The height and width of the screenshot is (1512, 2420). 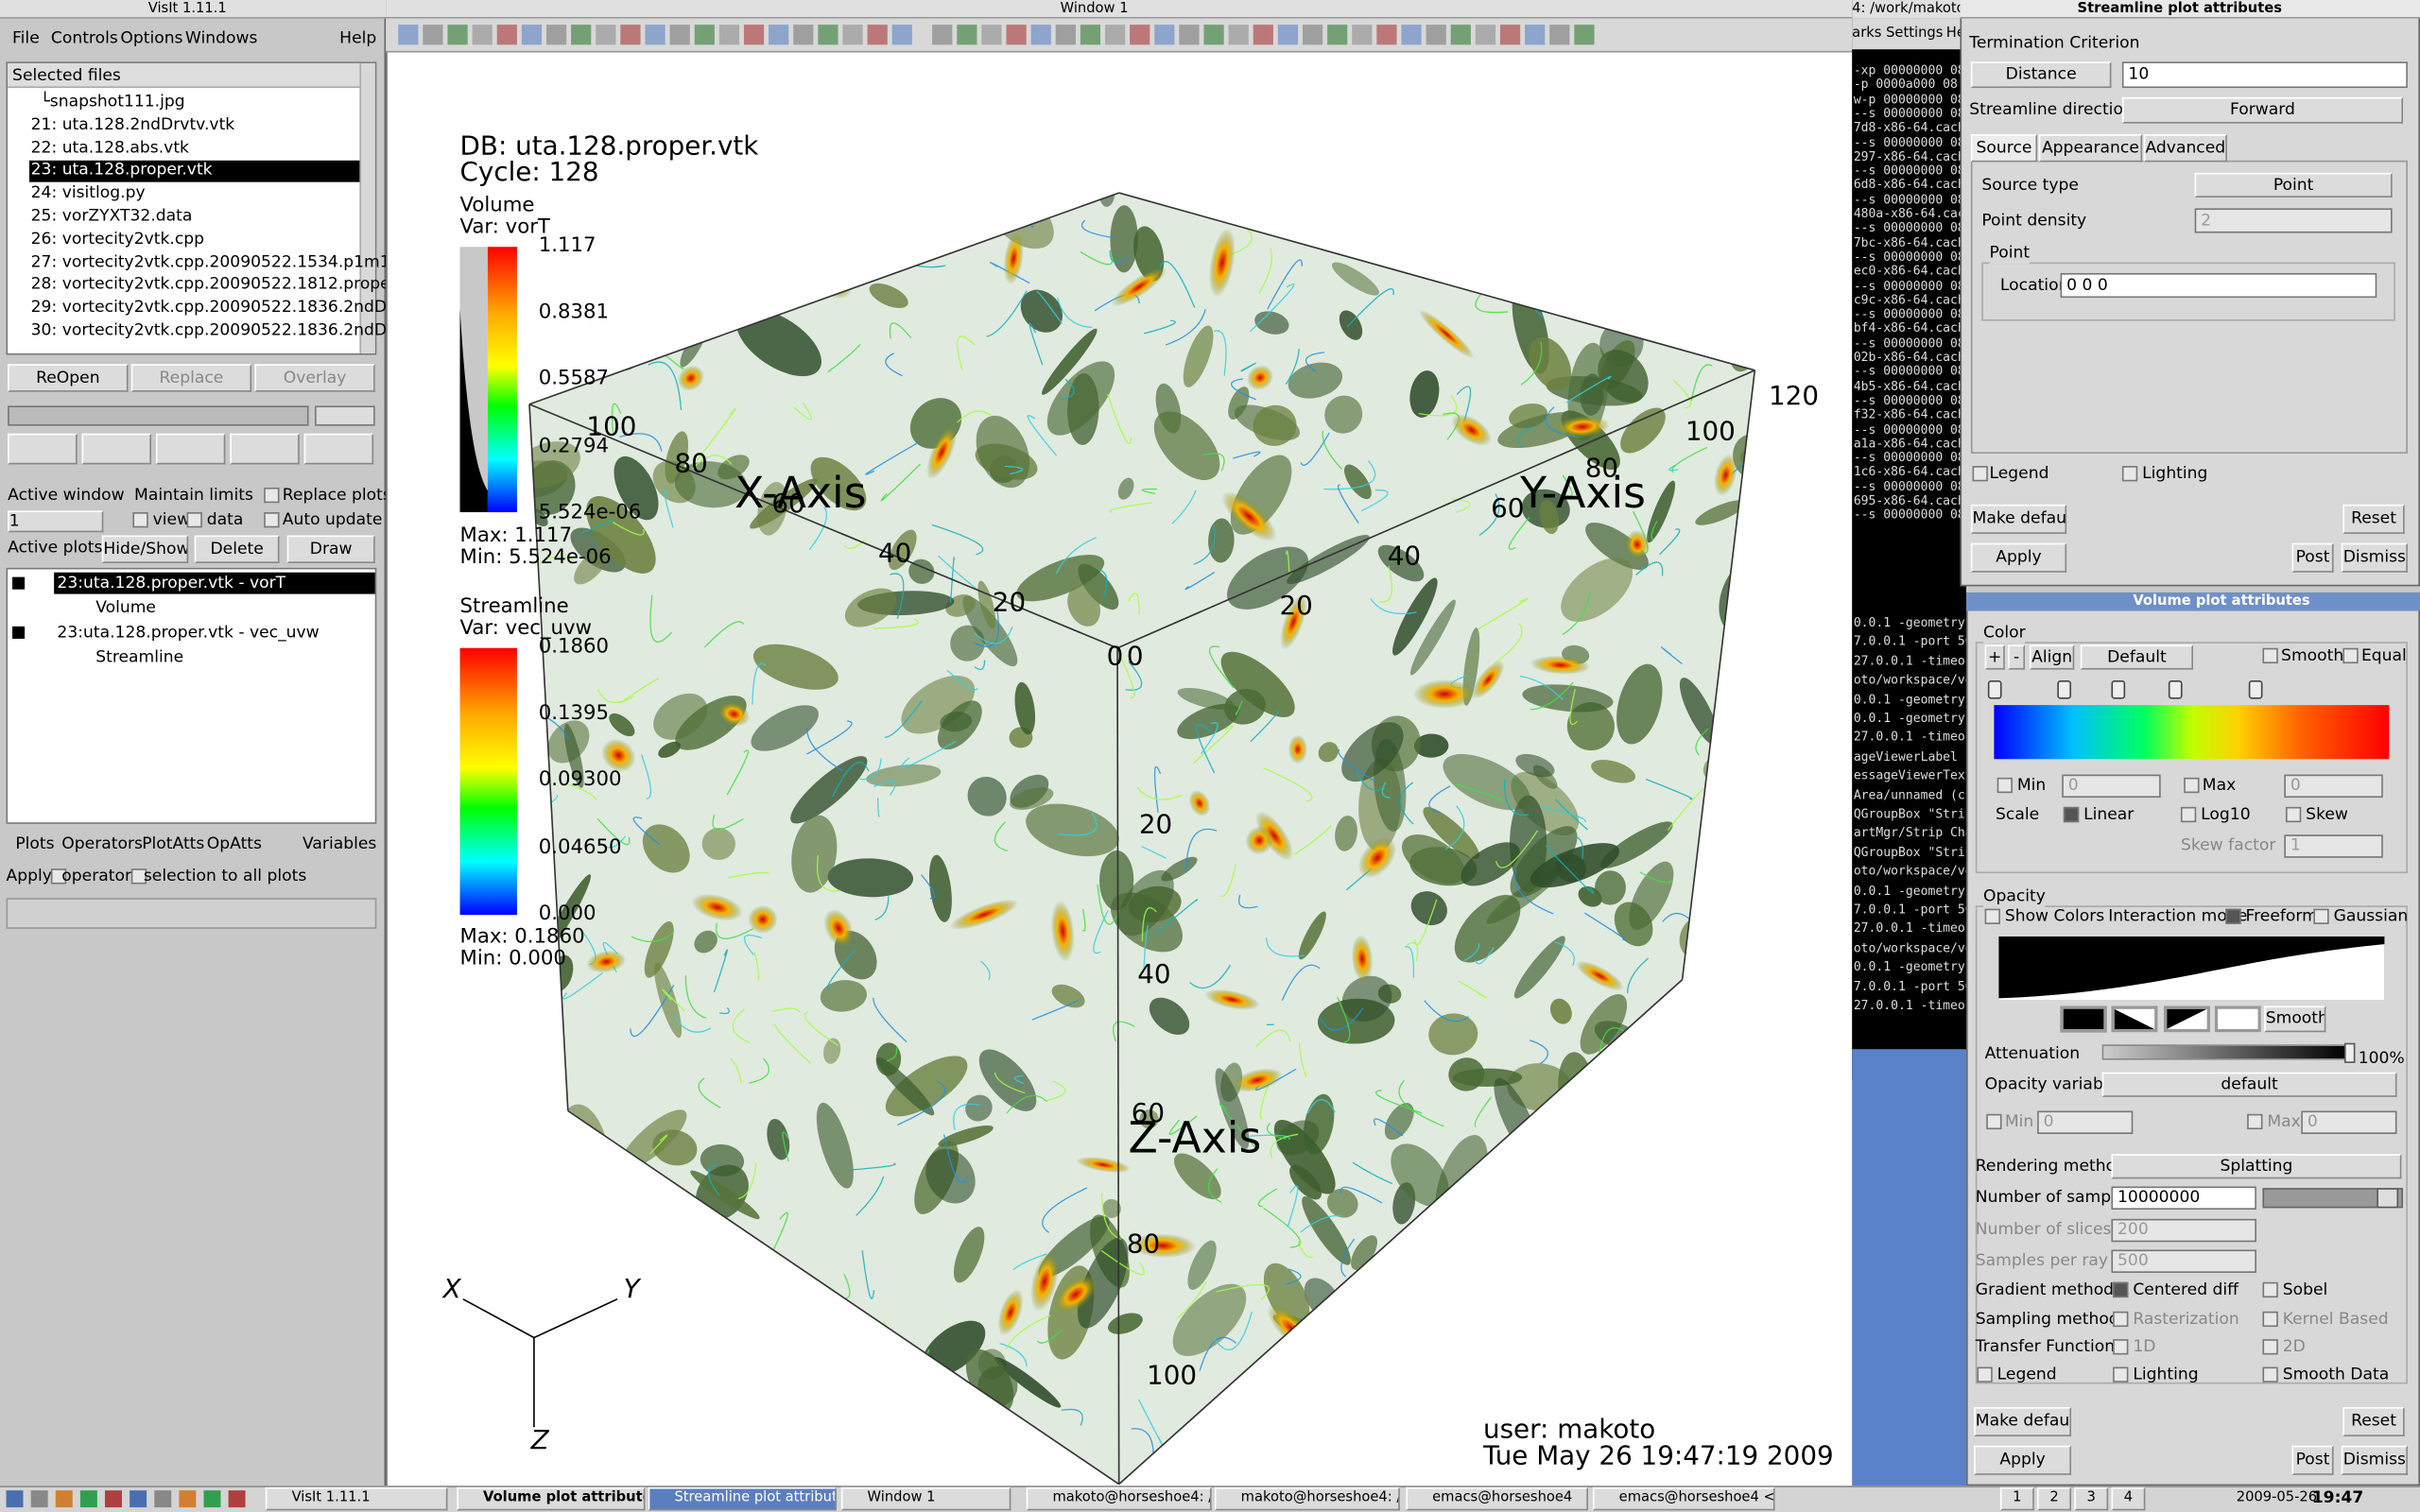 I want to click on task-button: VisIt 1.11.1, so click(x=357, y=1498).